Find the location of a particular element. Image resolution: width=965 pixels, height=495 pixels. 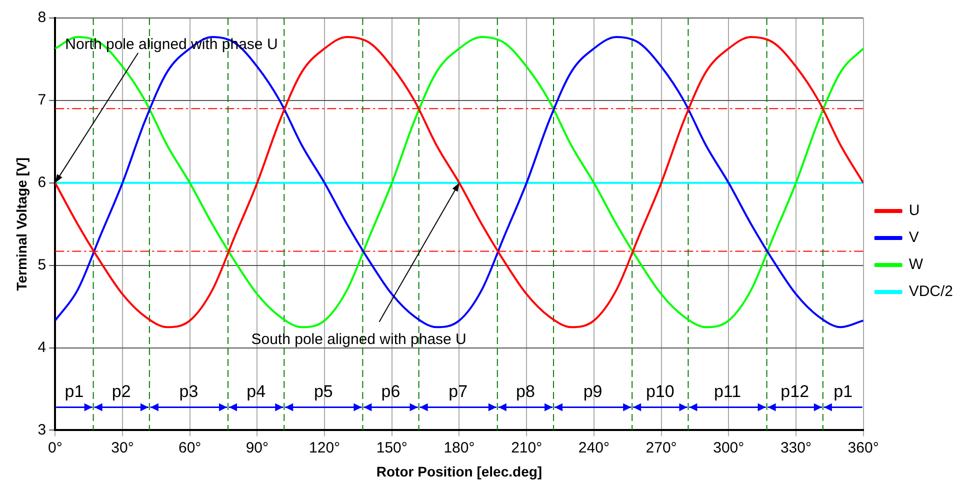

annotation: p12 is located at coordinates (795, 392).